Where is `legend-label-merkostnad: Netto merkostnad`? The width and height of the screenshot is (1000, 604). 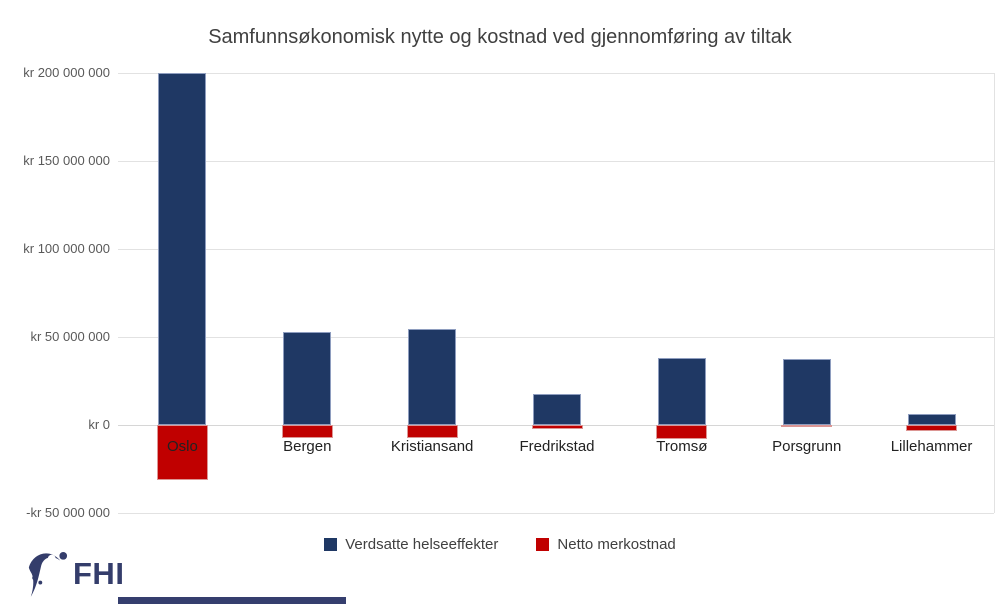
legend-label-merkostnad: Netto merkostnad is located at coordinates (616, 544).